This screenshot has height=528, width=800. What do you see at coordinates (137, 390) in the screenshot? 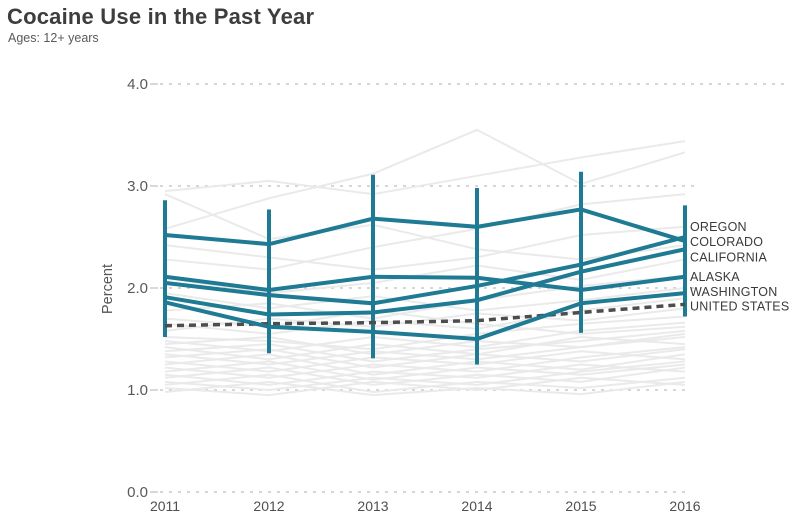
I see `y-tick-label-1.0: 1.0` at bounding box center [137, 390].